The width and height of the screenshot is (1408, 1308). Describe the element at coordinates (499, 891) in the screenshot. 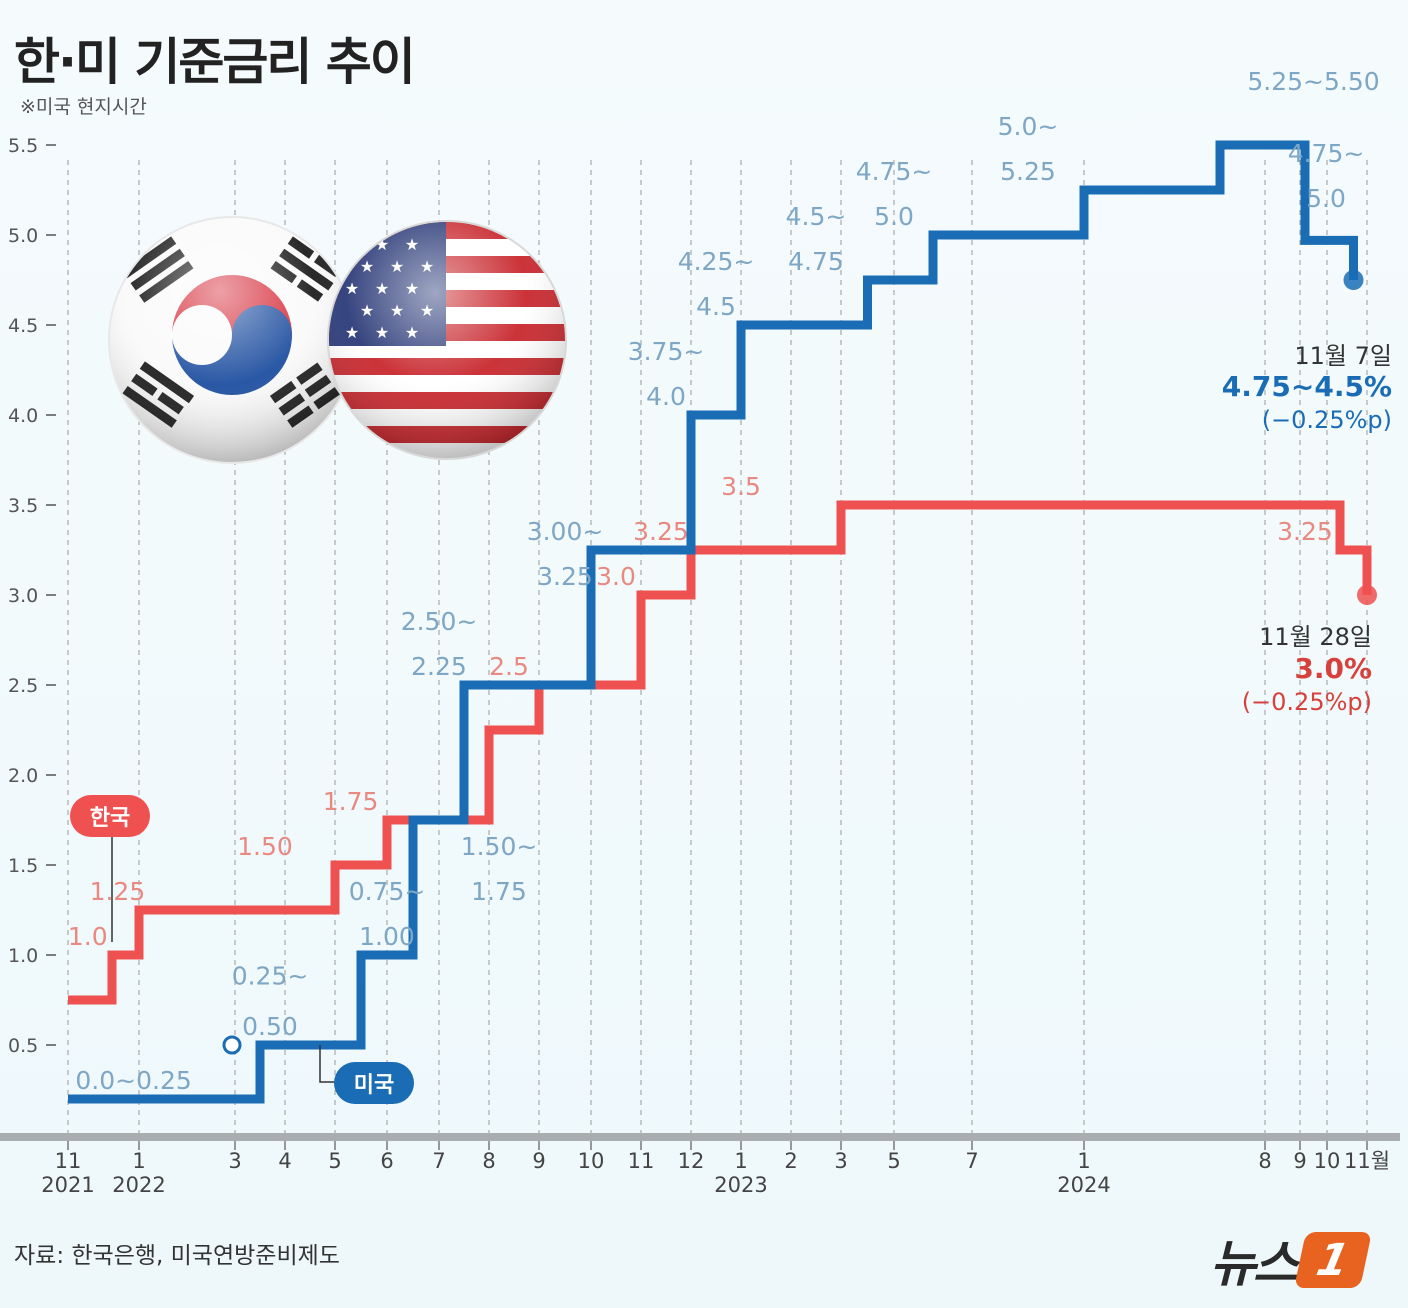

I see `usa-value-label: 1.75` at that location.